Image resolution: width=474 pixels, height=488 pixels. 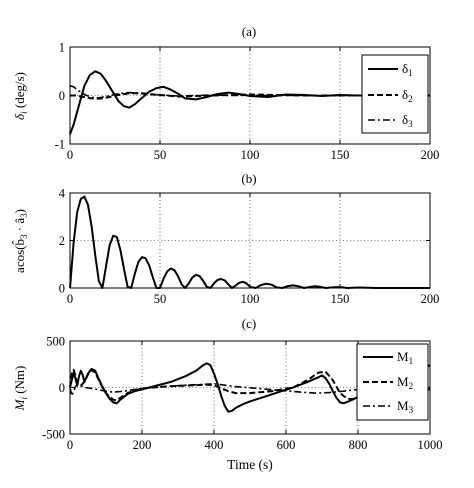 What do you see at coordinates (19, 116) in the screenshot?
I see `panel-a-ylabel-main: δ` at bounding box center [19, 116].